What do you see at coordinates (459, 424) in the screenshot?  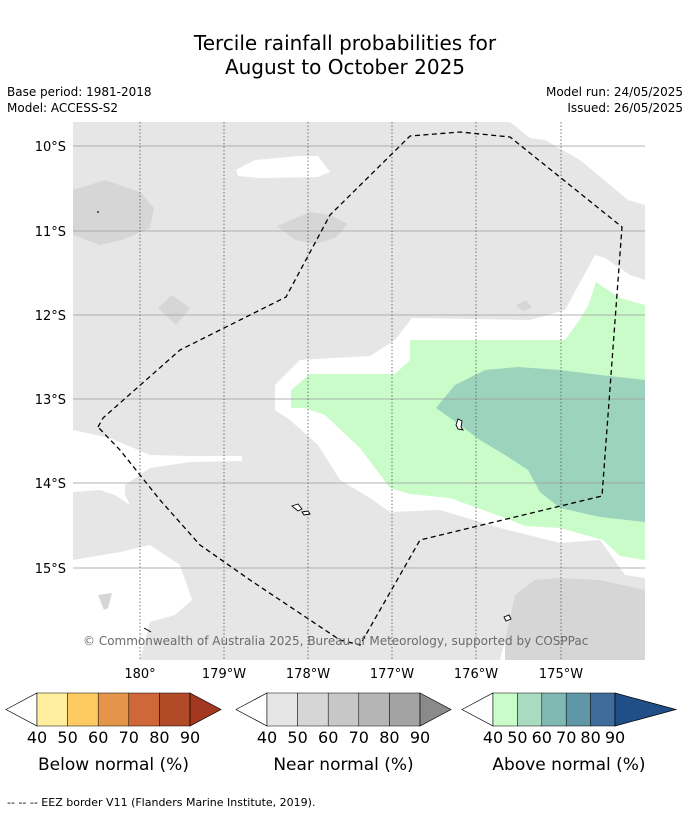 I see `island-wallis` at bounding box center [459, 424].